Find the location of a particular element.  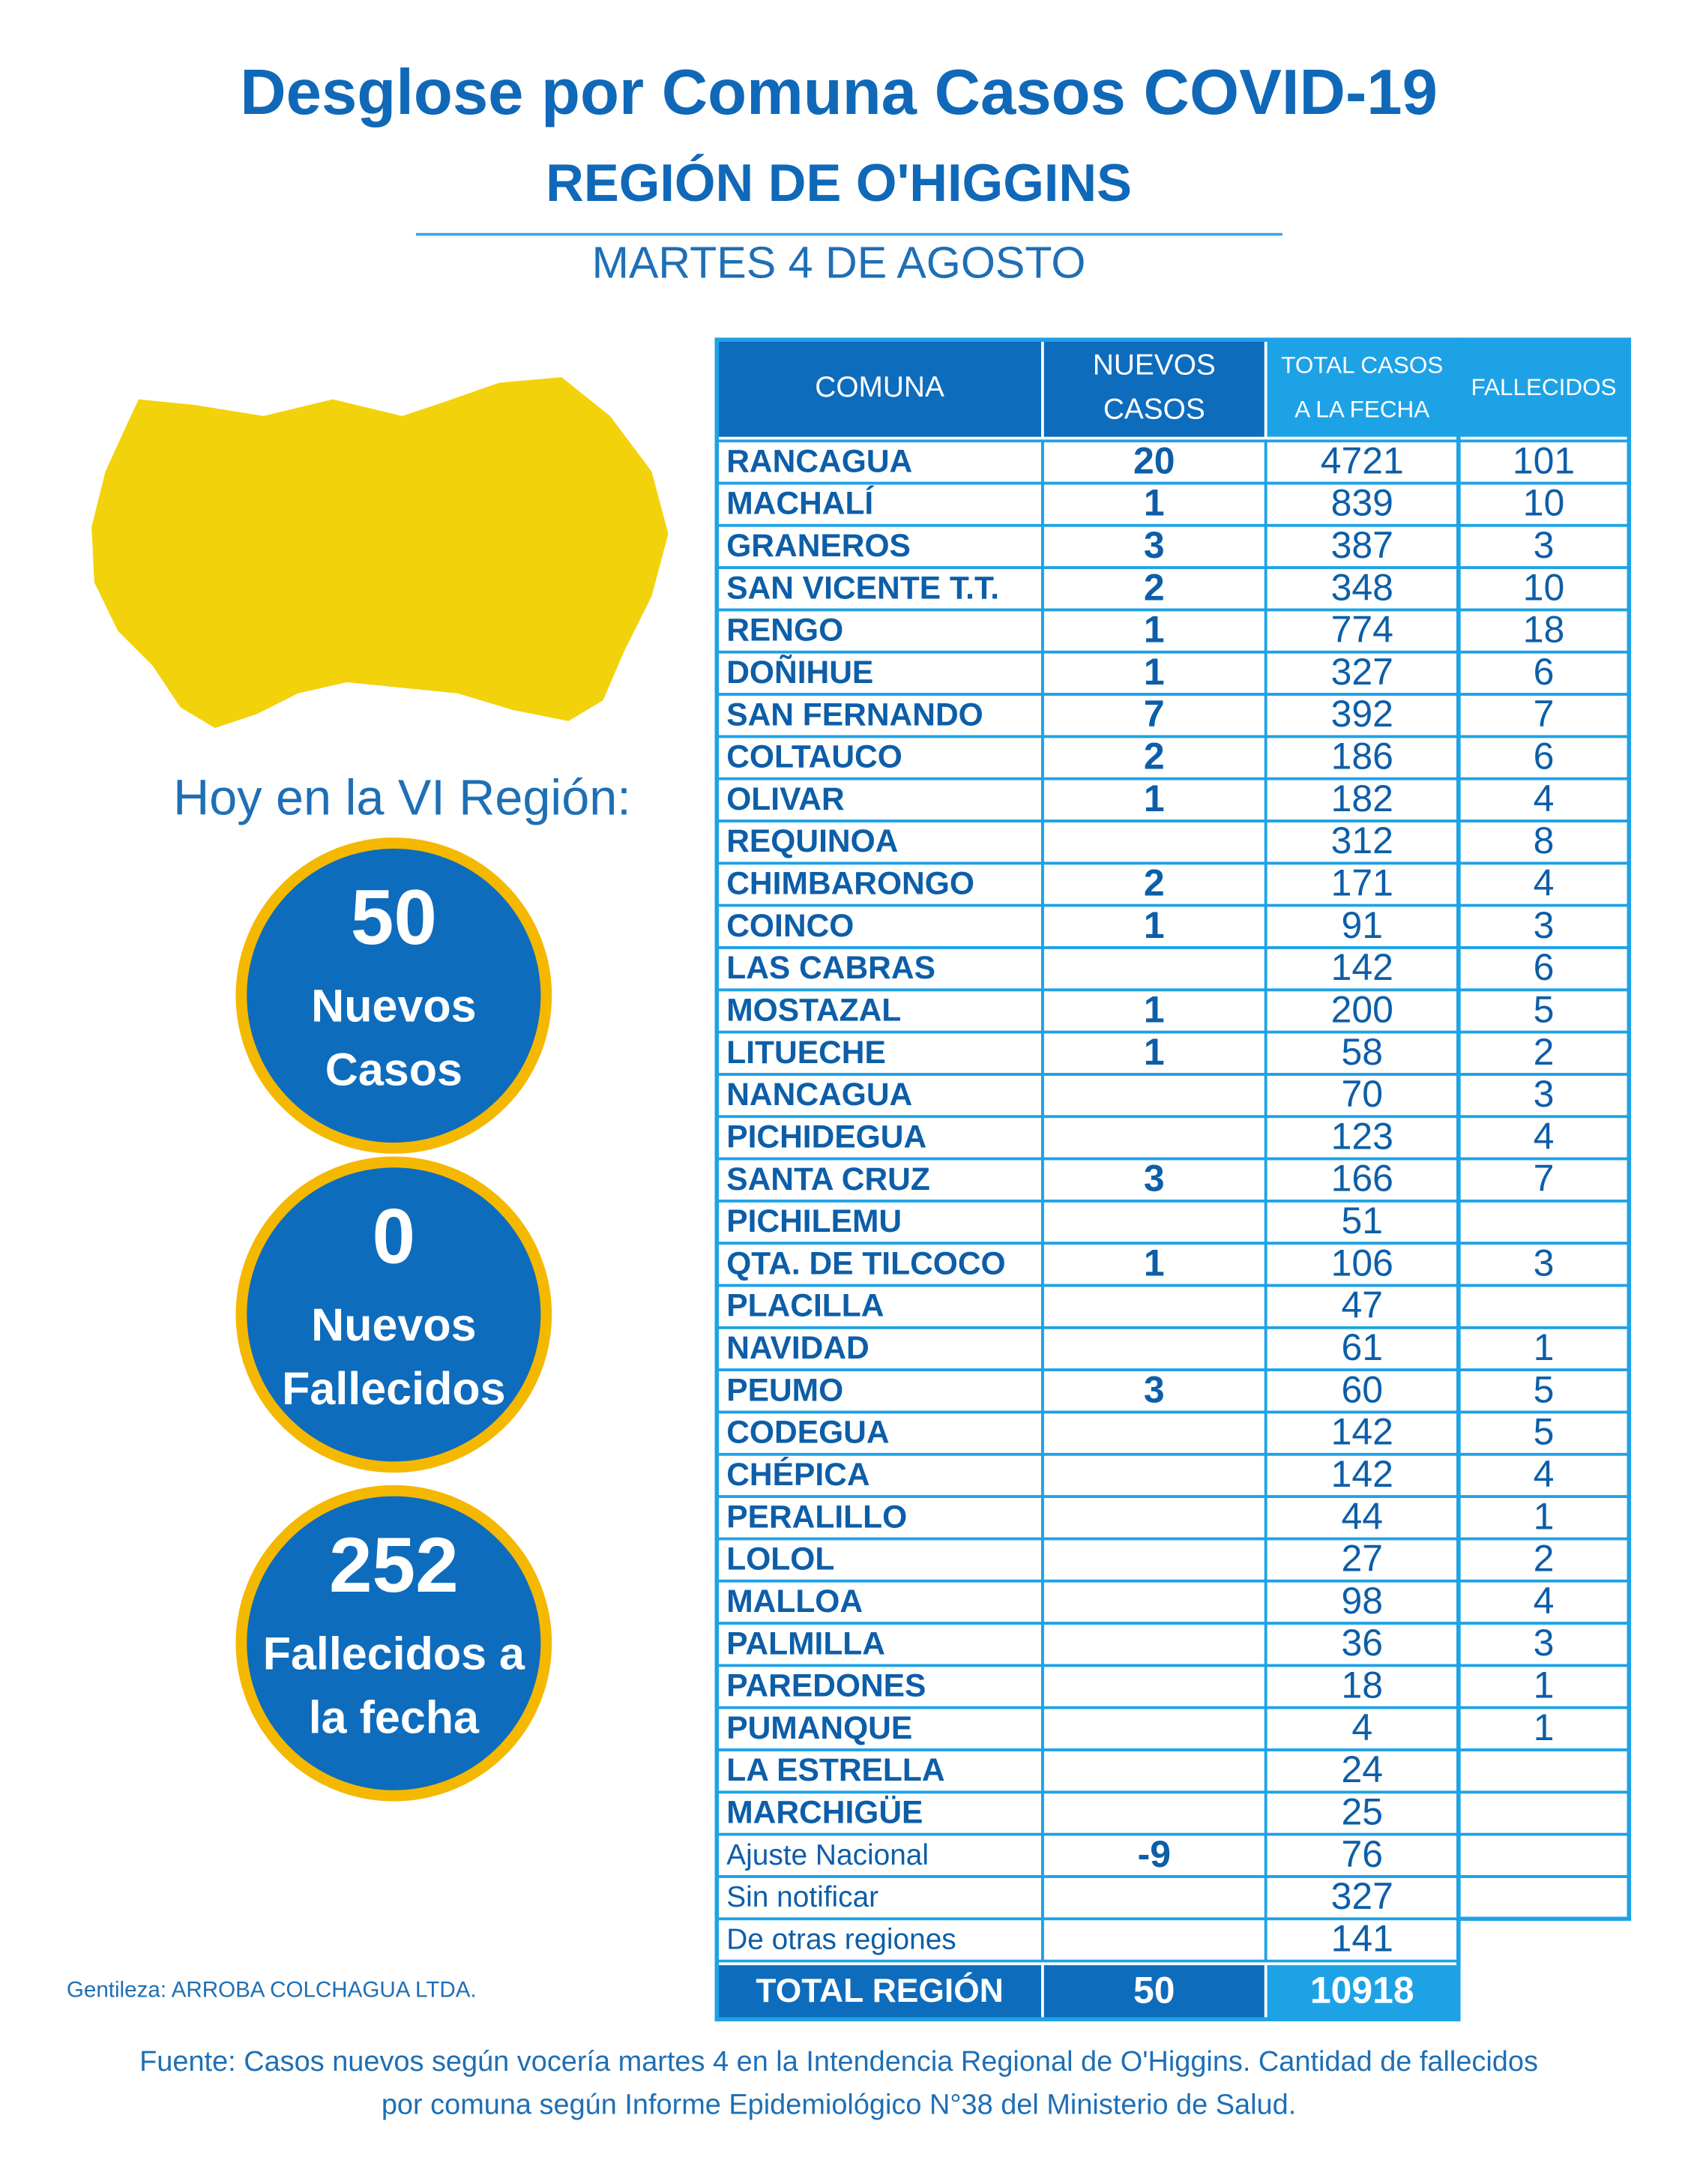

comuna-name: PERALILLO is located at coordinates (816, 1517).